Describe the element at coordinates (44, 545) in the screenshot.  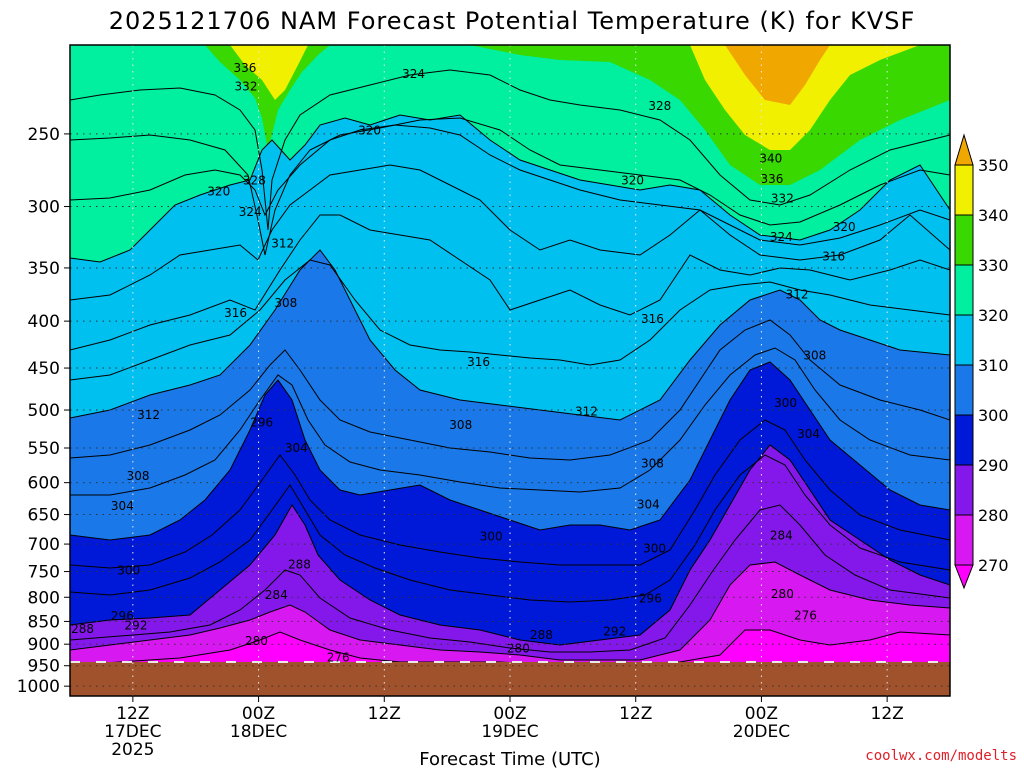
I see `y-tick-label: 700` at that location.